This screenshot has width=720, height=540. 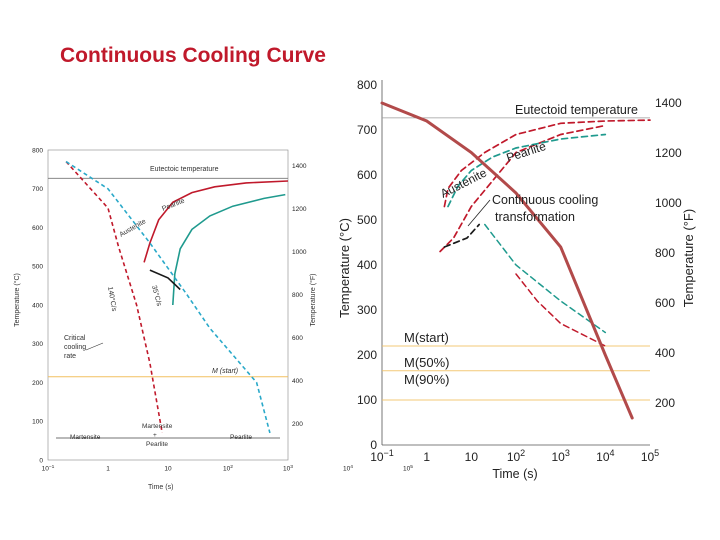 I want to click on left-chart-grid, so click(x=168, y=277).